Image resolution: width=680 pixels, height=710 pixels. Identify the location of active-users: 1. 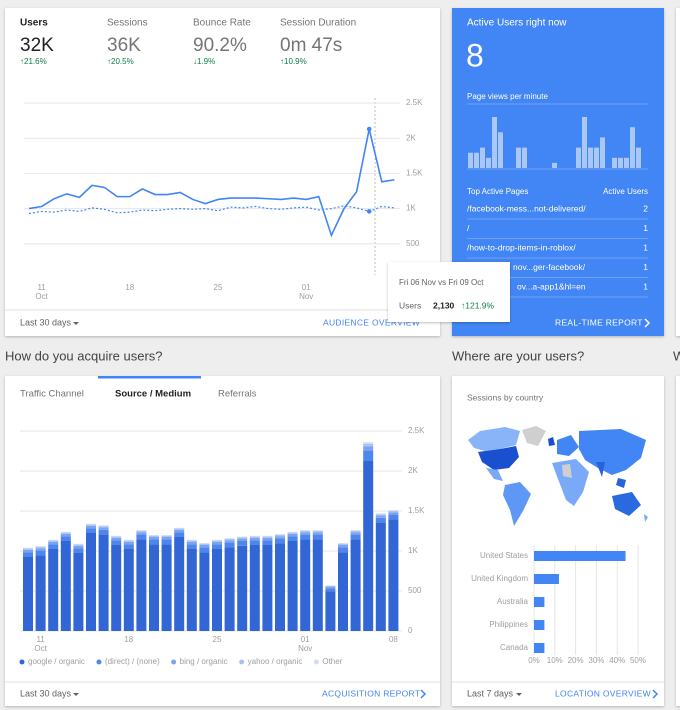
(645, 286).